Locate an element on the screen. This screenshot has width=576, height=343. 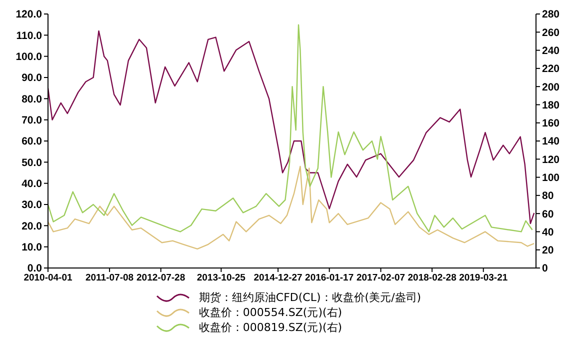
y2-tick-label: 40 is located at coordinates (548, 232).